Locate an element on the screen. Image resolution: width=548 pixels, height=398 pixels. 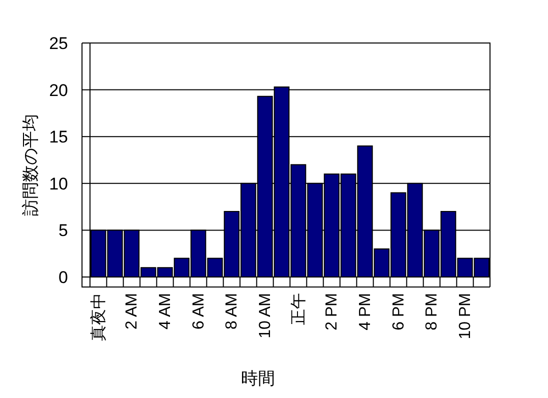
x-tick-label: 2 AM is located at coordinates (132, 311).